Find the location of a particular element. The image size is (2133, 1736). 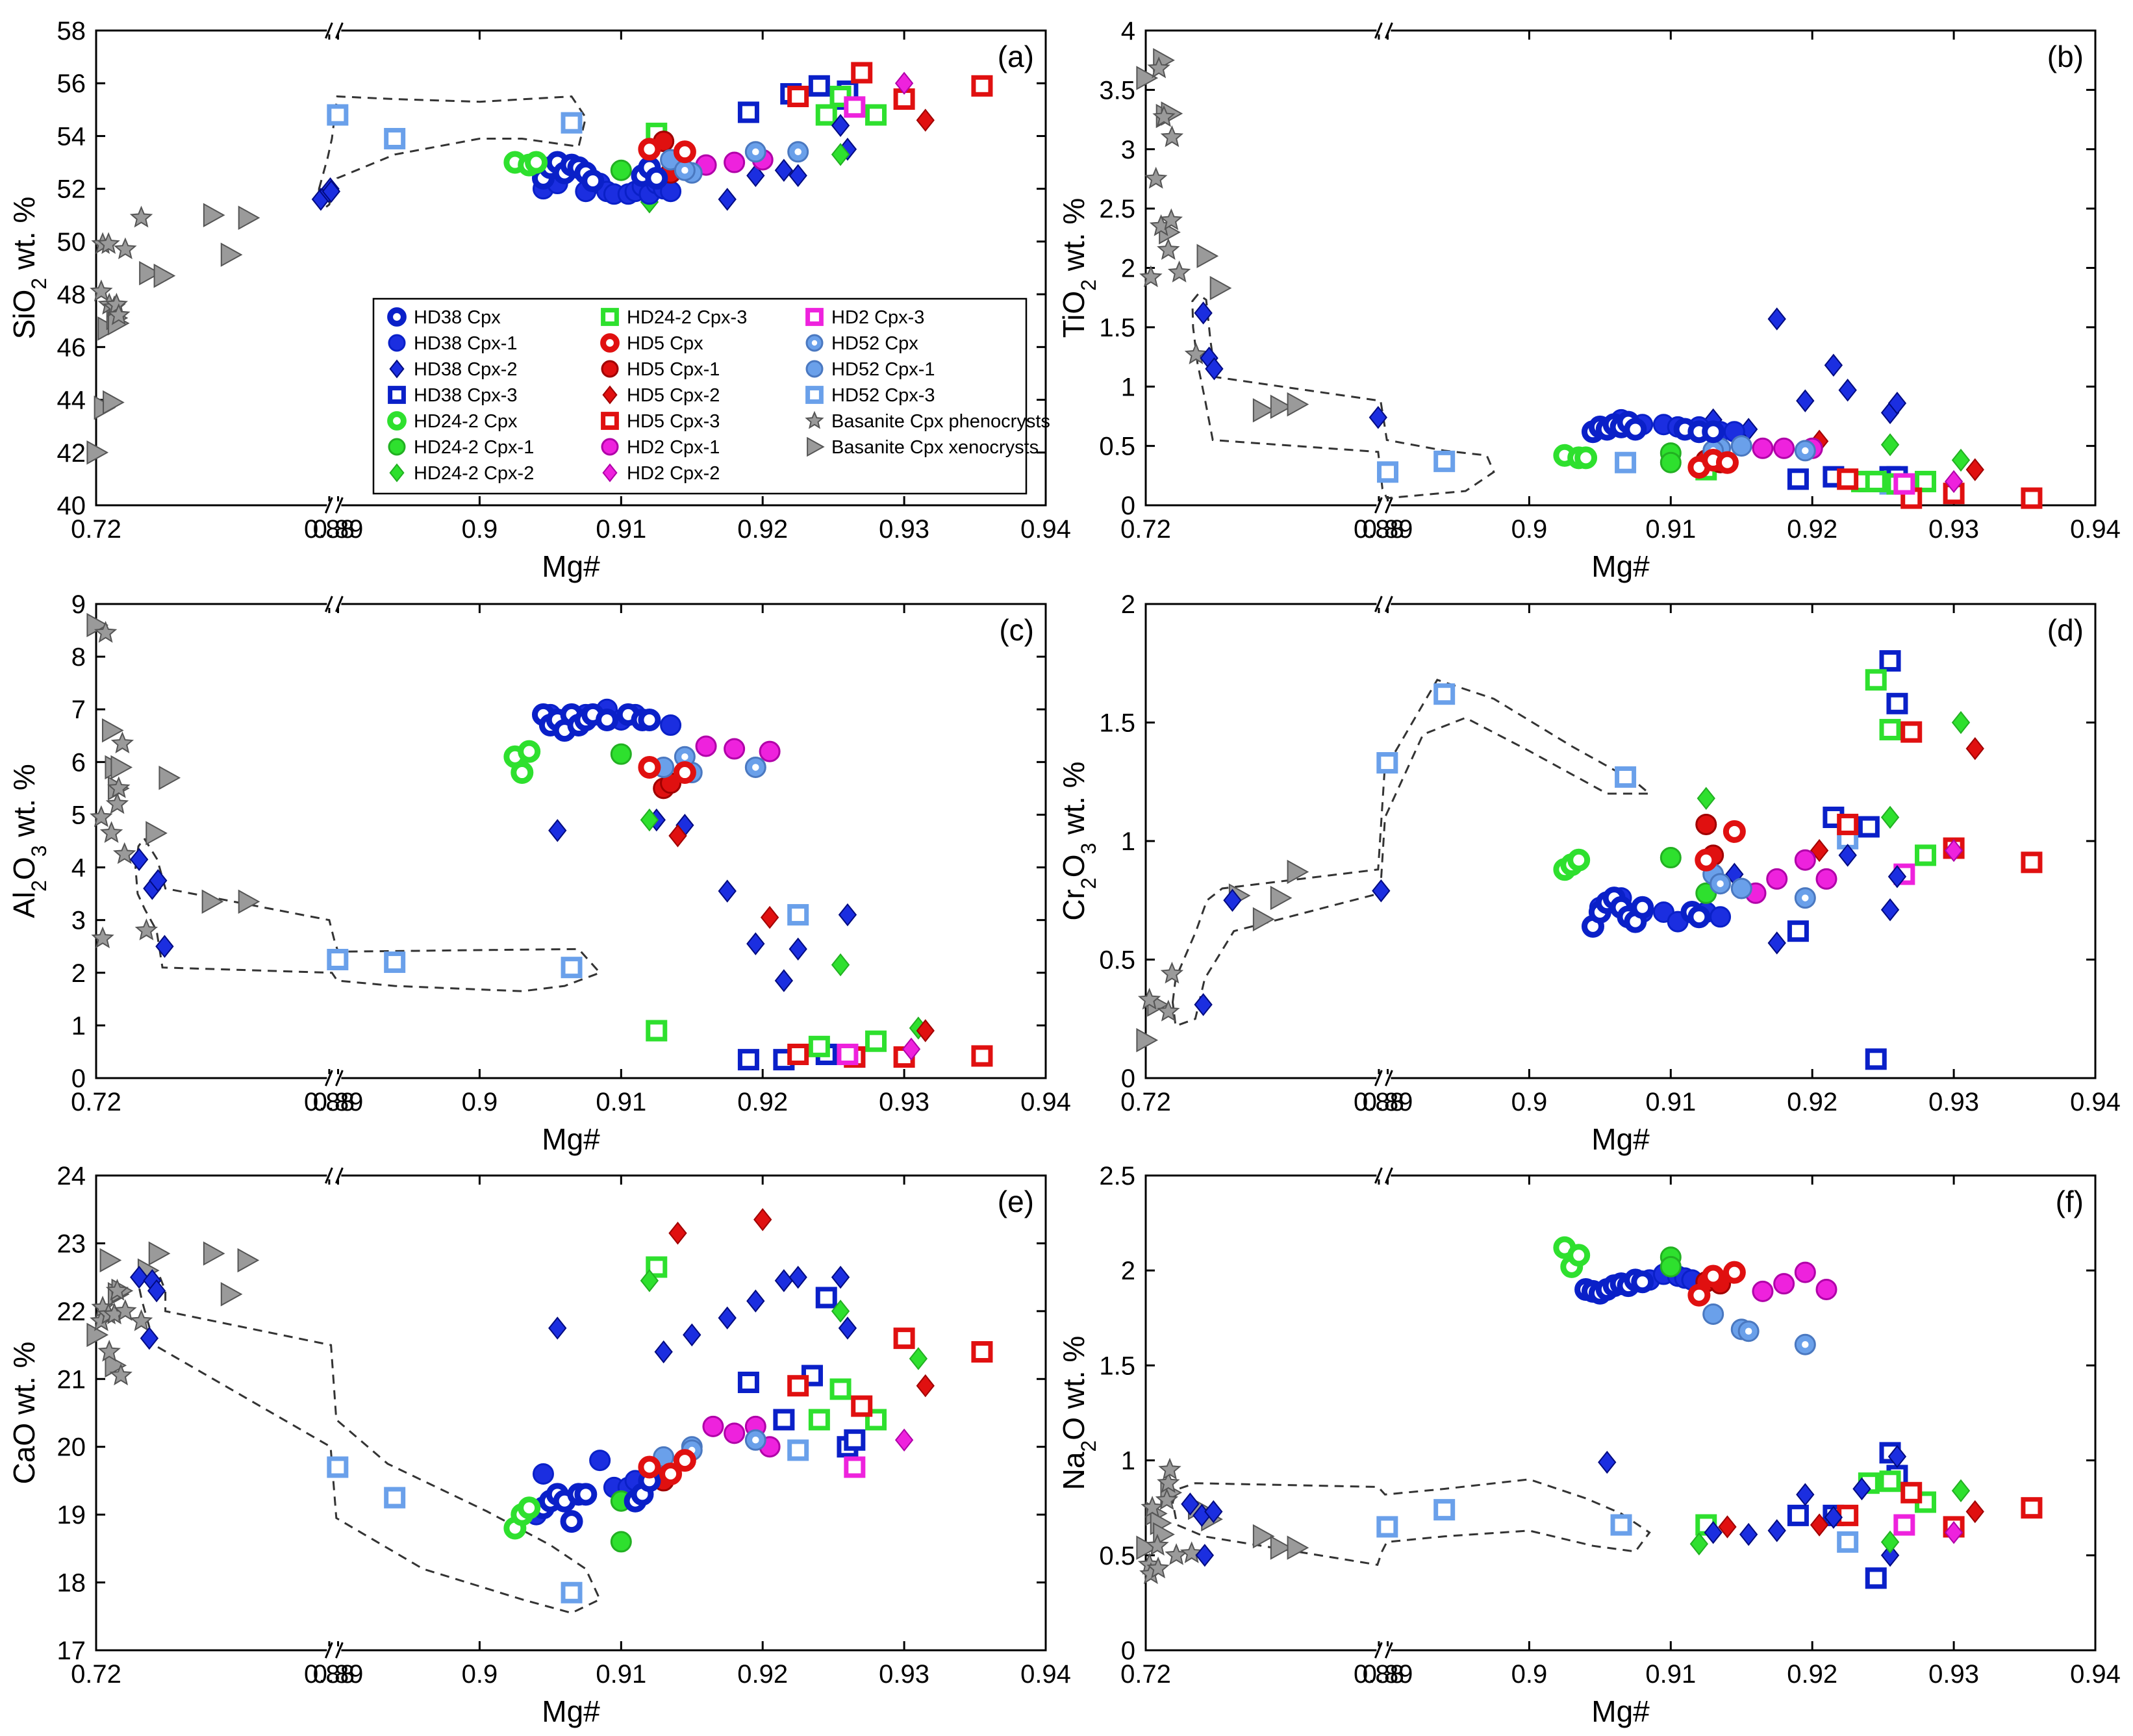

legend-label: HD5 Cpx-2 is located at coordinates (674, 395).